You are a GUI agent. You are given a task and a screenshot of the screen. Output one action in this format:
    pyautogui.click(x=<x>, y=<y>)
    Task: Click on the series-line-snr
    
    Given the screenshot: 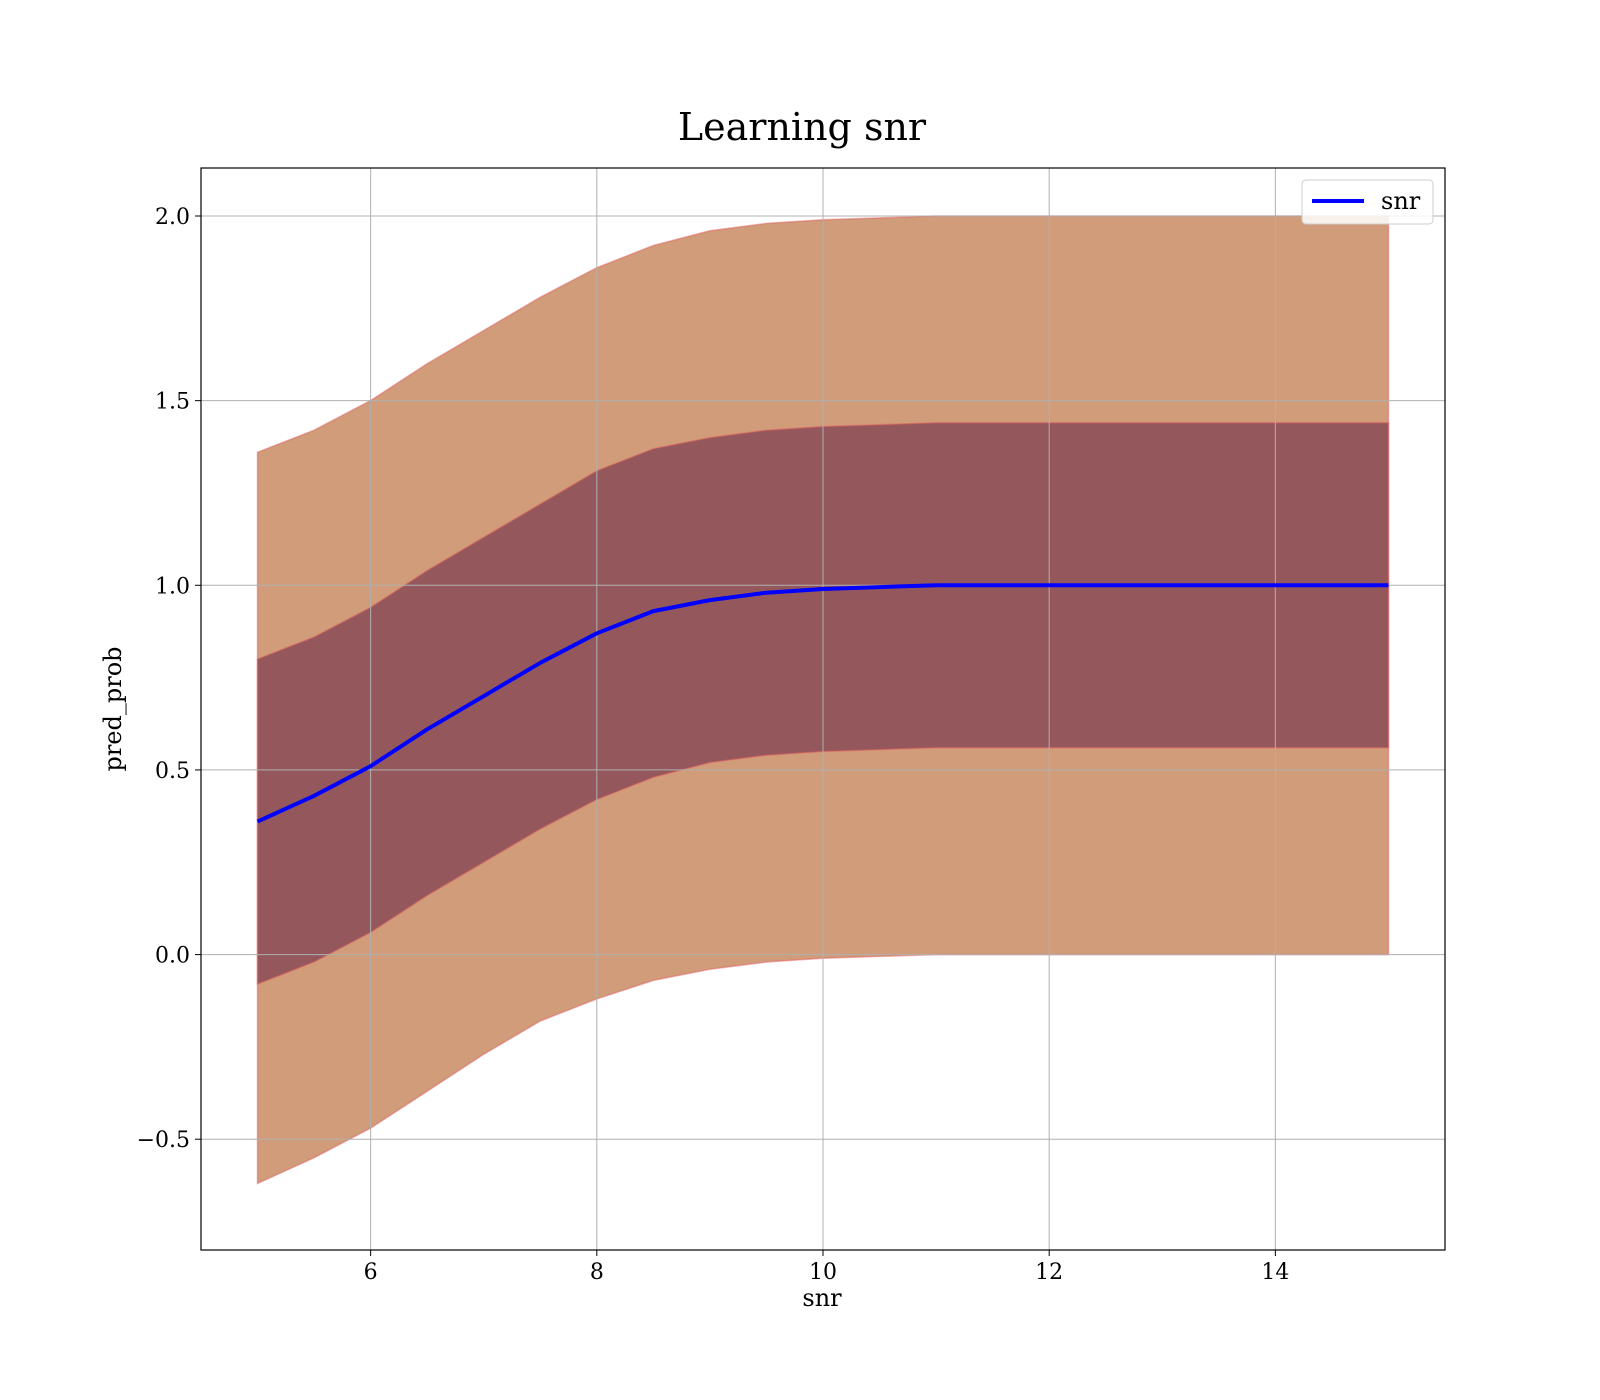 What is the action you would take?
    pyautogui.click(x=822, y=703)
    